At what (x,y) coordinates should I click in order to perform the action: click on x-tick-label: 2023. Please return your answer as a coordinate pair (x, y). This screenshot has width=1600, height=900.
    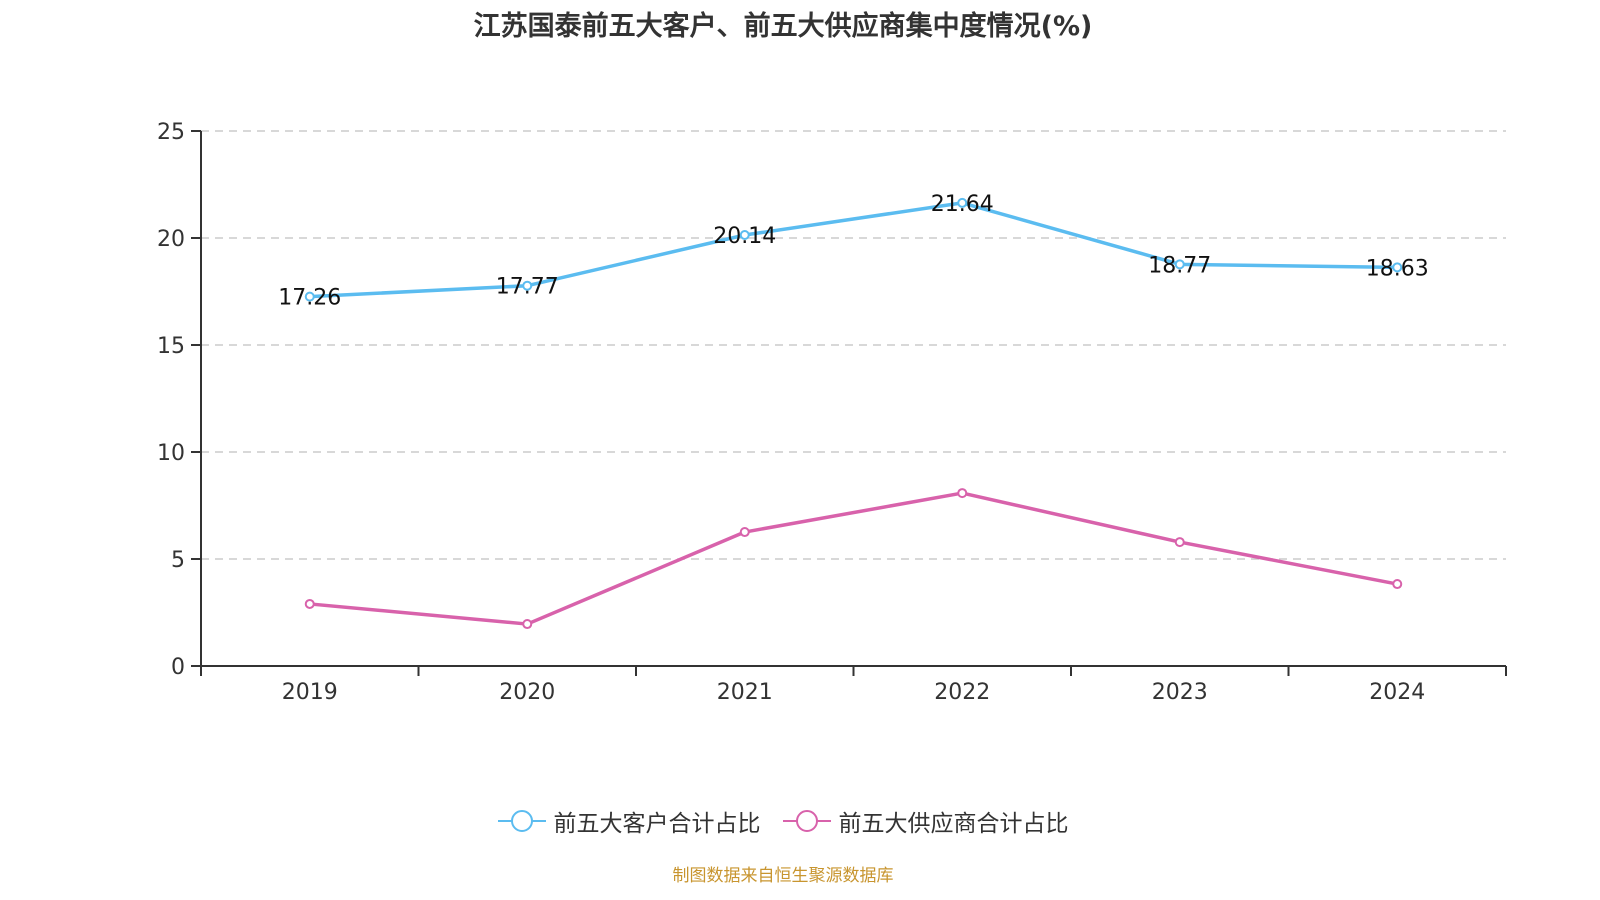
    Looking at the image, I should click on (1180, 692).